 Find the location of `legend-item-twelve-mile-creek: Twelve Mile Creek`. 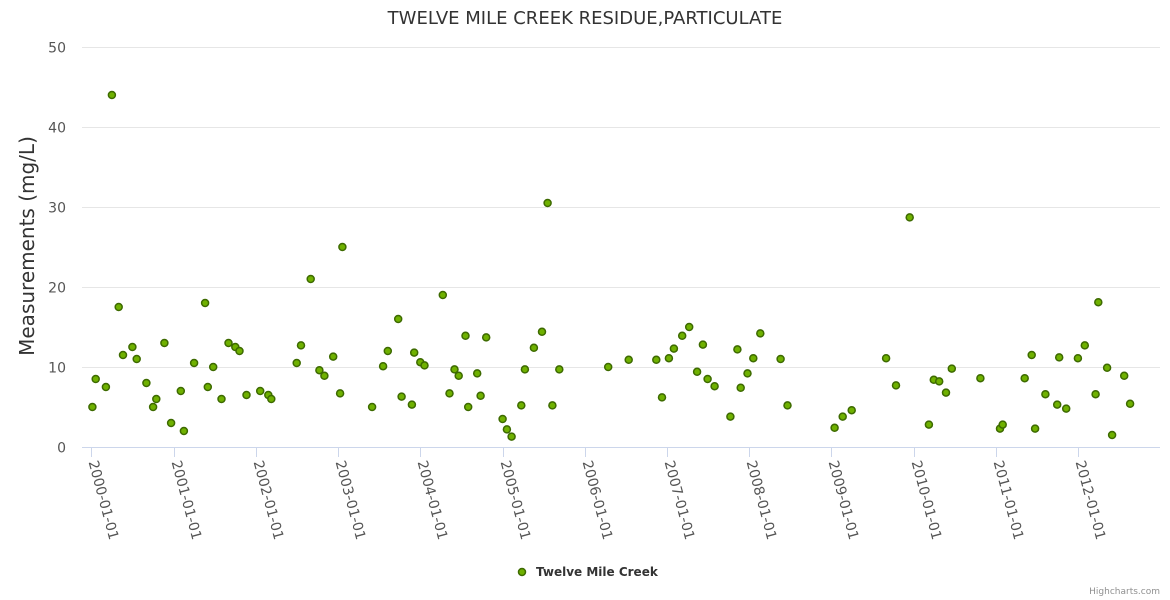

legend-item-twelve-mile-creek: Twelve Mile Creek is located at coordinates (597, 572).